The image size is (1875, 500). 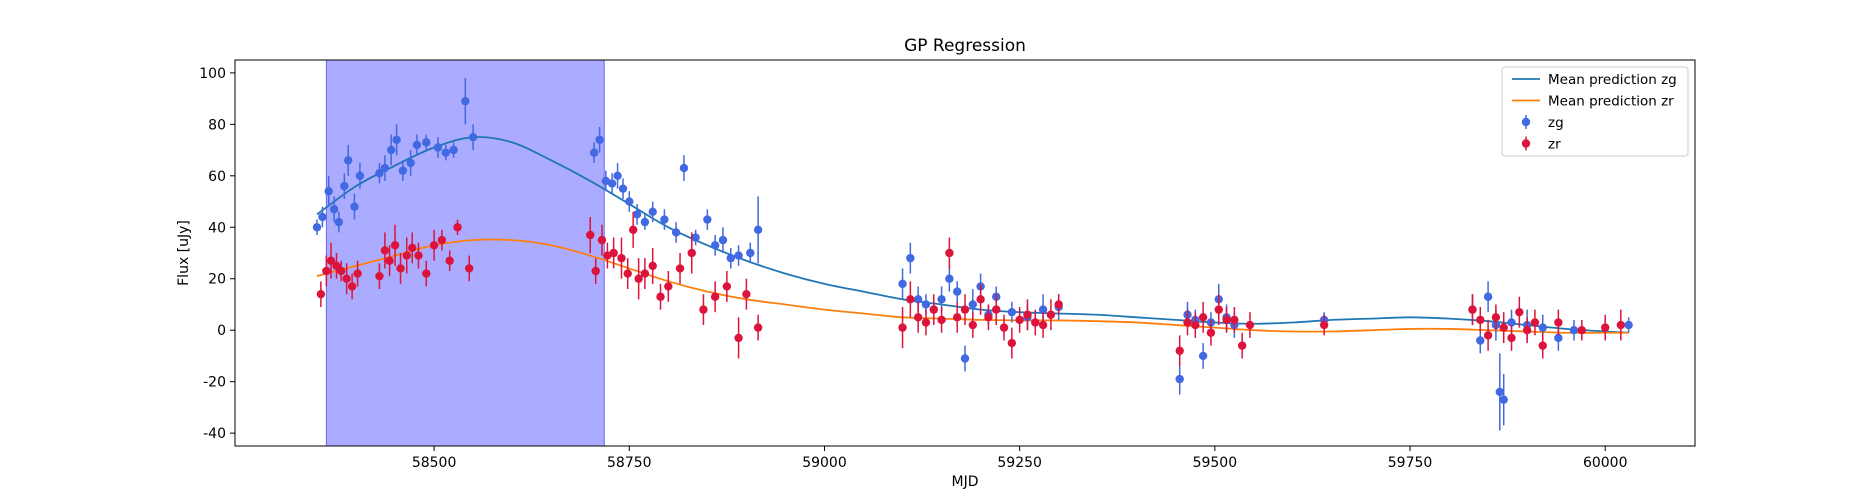 I want to click on legend-box, so click(x=1595, y=111).